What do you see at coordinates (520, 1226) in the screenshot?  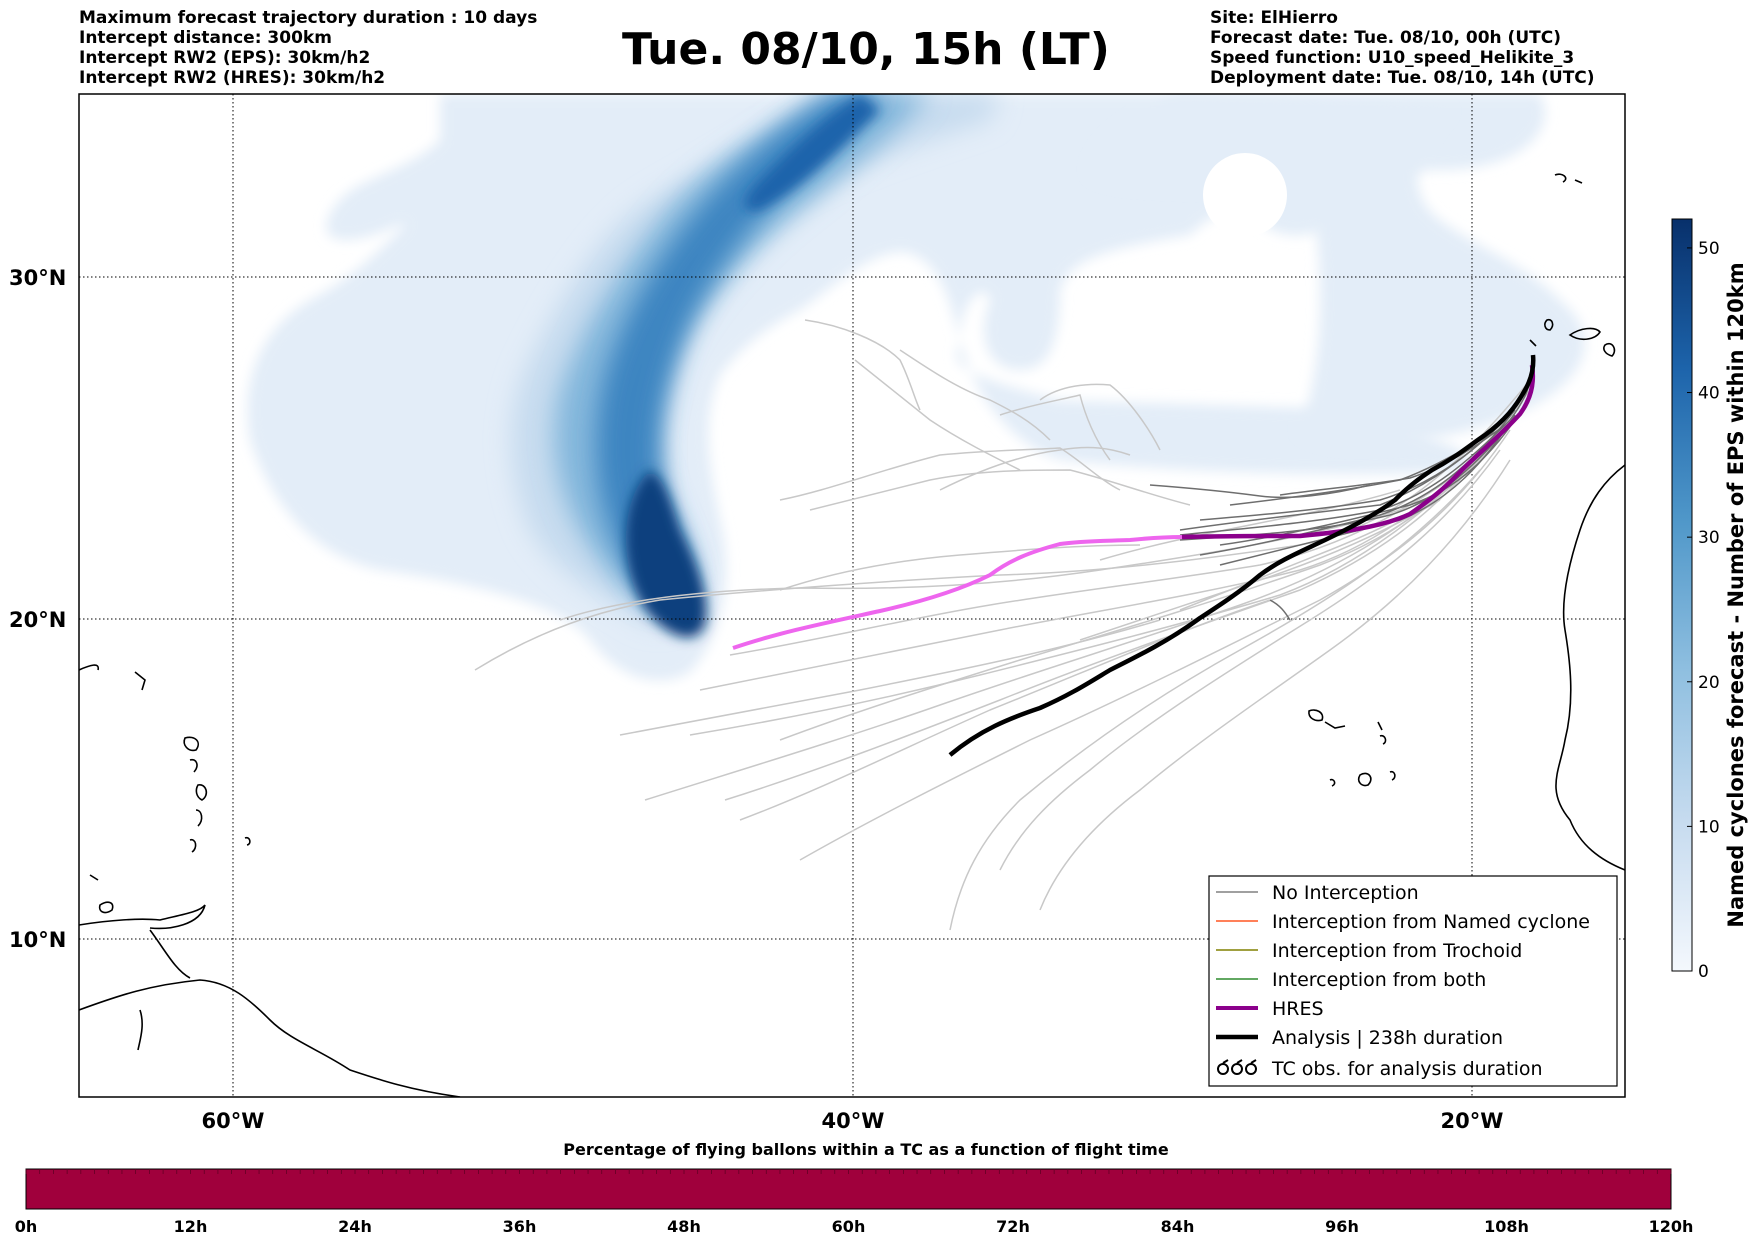 I see `flight-time-tick-label: 36h` at bounding box center [520, 1226].